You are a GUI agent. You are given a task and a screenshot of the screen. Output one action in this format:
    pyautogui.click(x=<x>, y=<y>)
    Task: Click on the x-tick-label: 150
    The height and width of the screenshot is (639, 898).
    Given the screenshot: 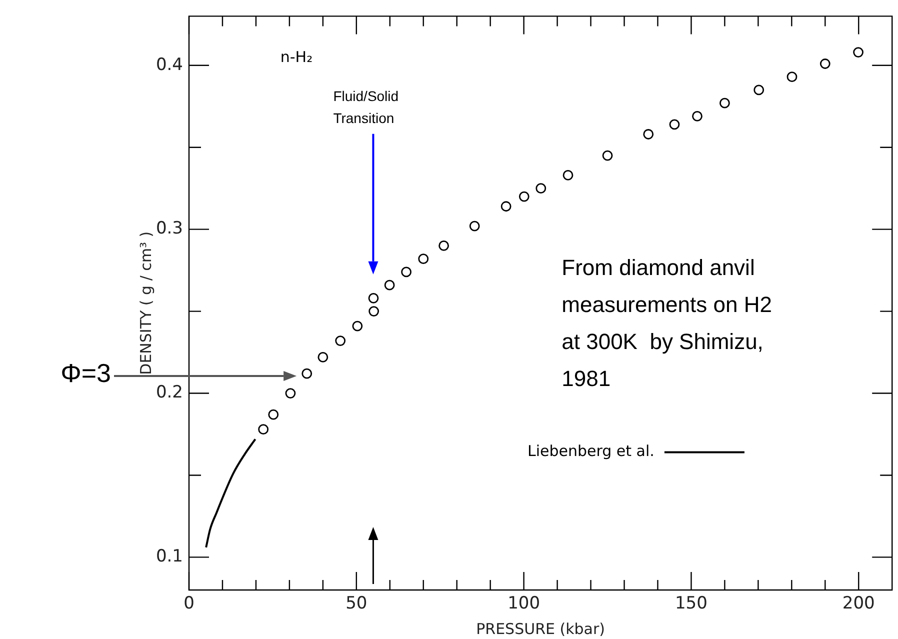 What is the action you would take?
    pyautogui.click(x=691, y=604)
    